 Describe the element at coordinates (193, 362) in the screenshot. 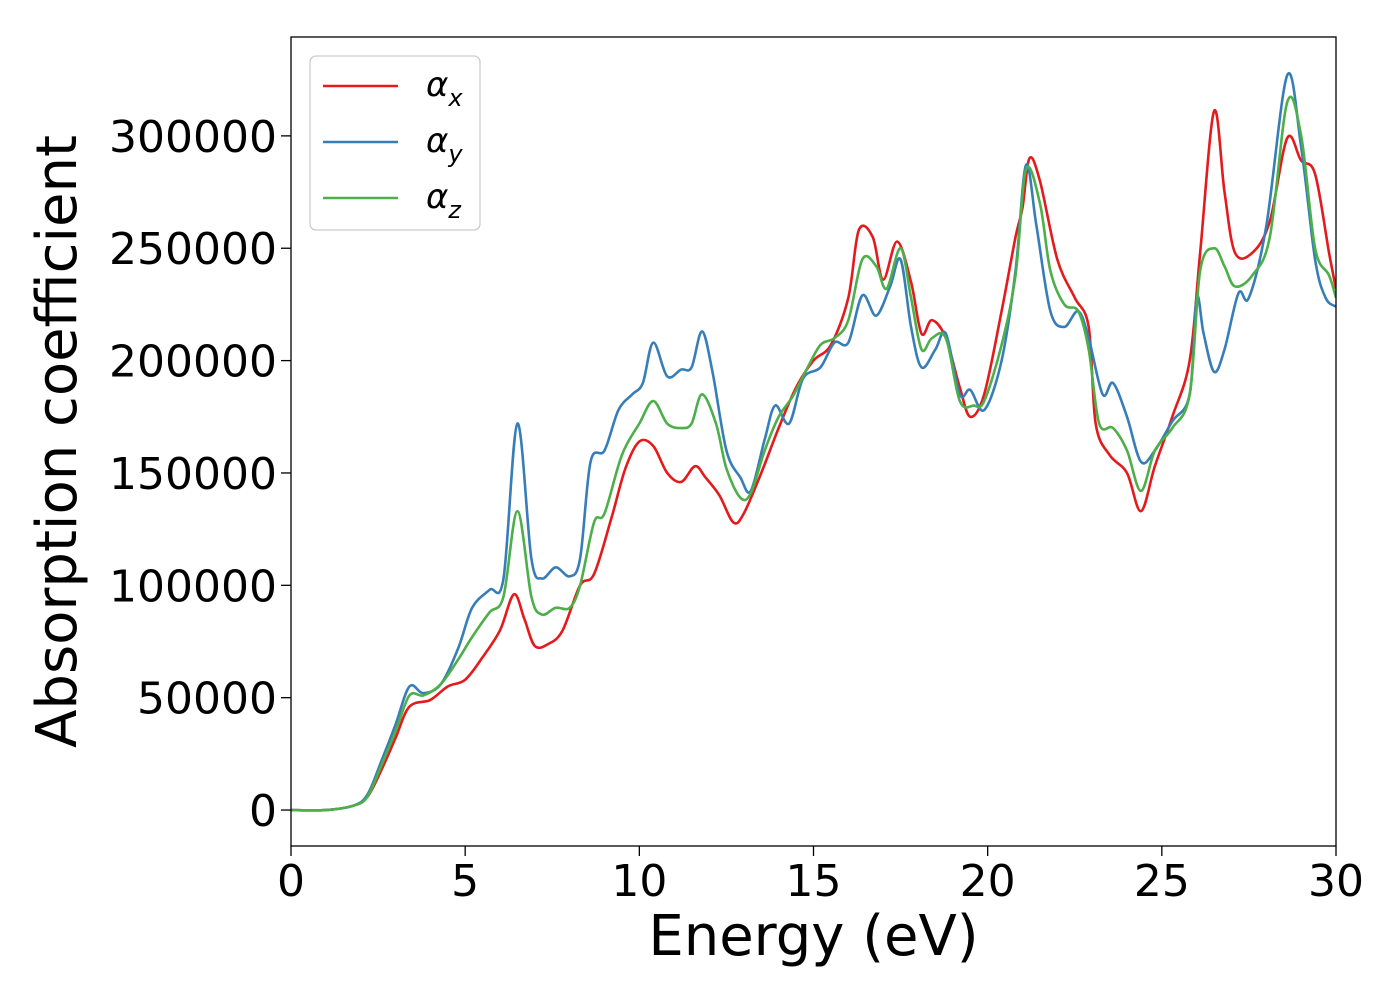

I see `y-tick-label: 200000` at that location.